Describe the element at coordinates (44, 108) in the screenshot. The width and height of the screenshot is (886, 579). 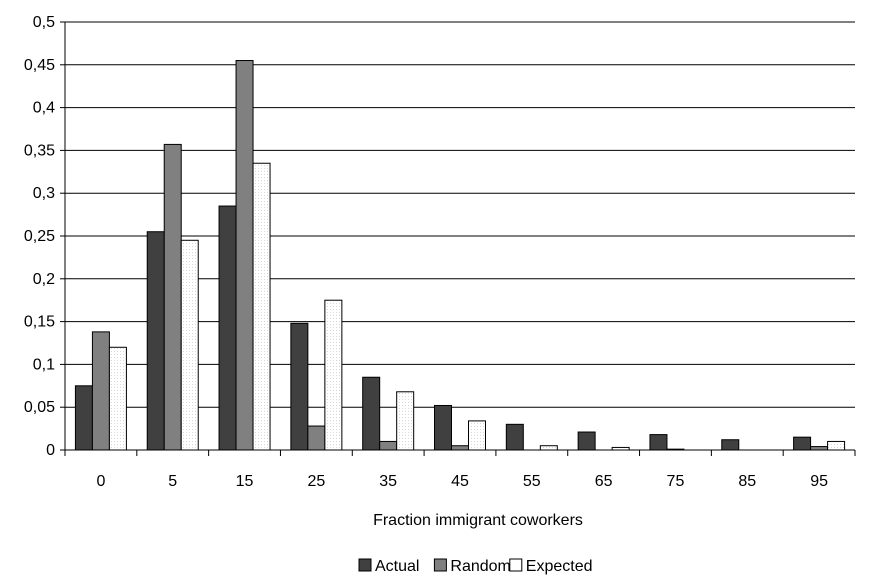
I see `y-tick-label: 0,4` at that location.